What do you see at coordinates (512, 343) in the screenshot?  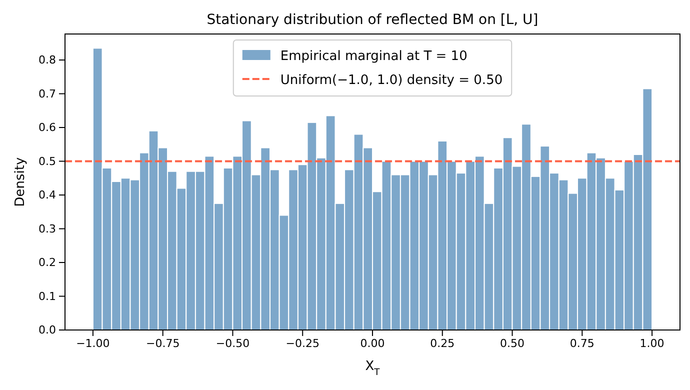 I see `x-tick-label: 0.50` at bounding box center [512, 343].